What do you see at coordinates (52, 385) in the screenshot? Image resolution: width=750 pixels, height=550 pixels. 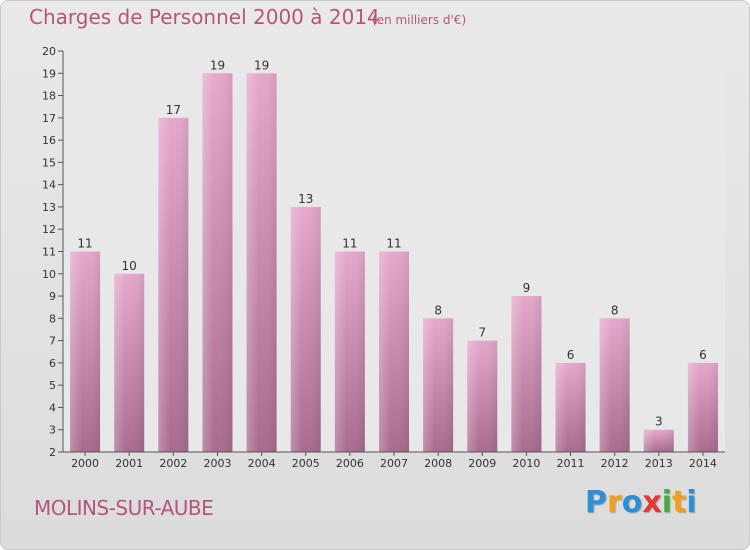 I see `y-tick-label: 5` at bounding box center [52, 385].